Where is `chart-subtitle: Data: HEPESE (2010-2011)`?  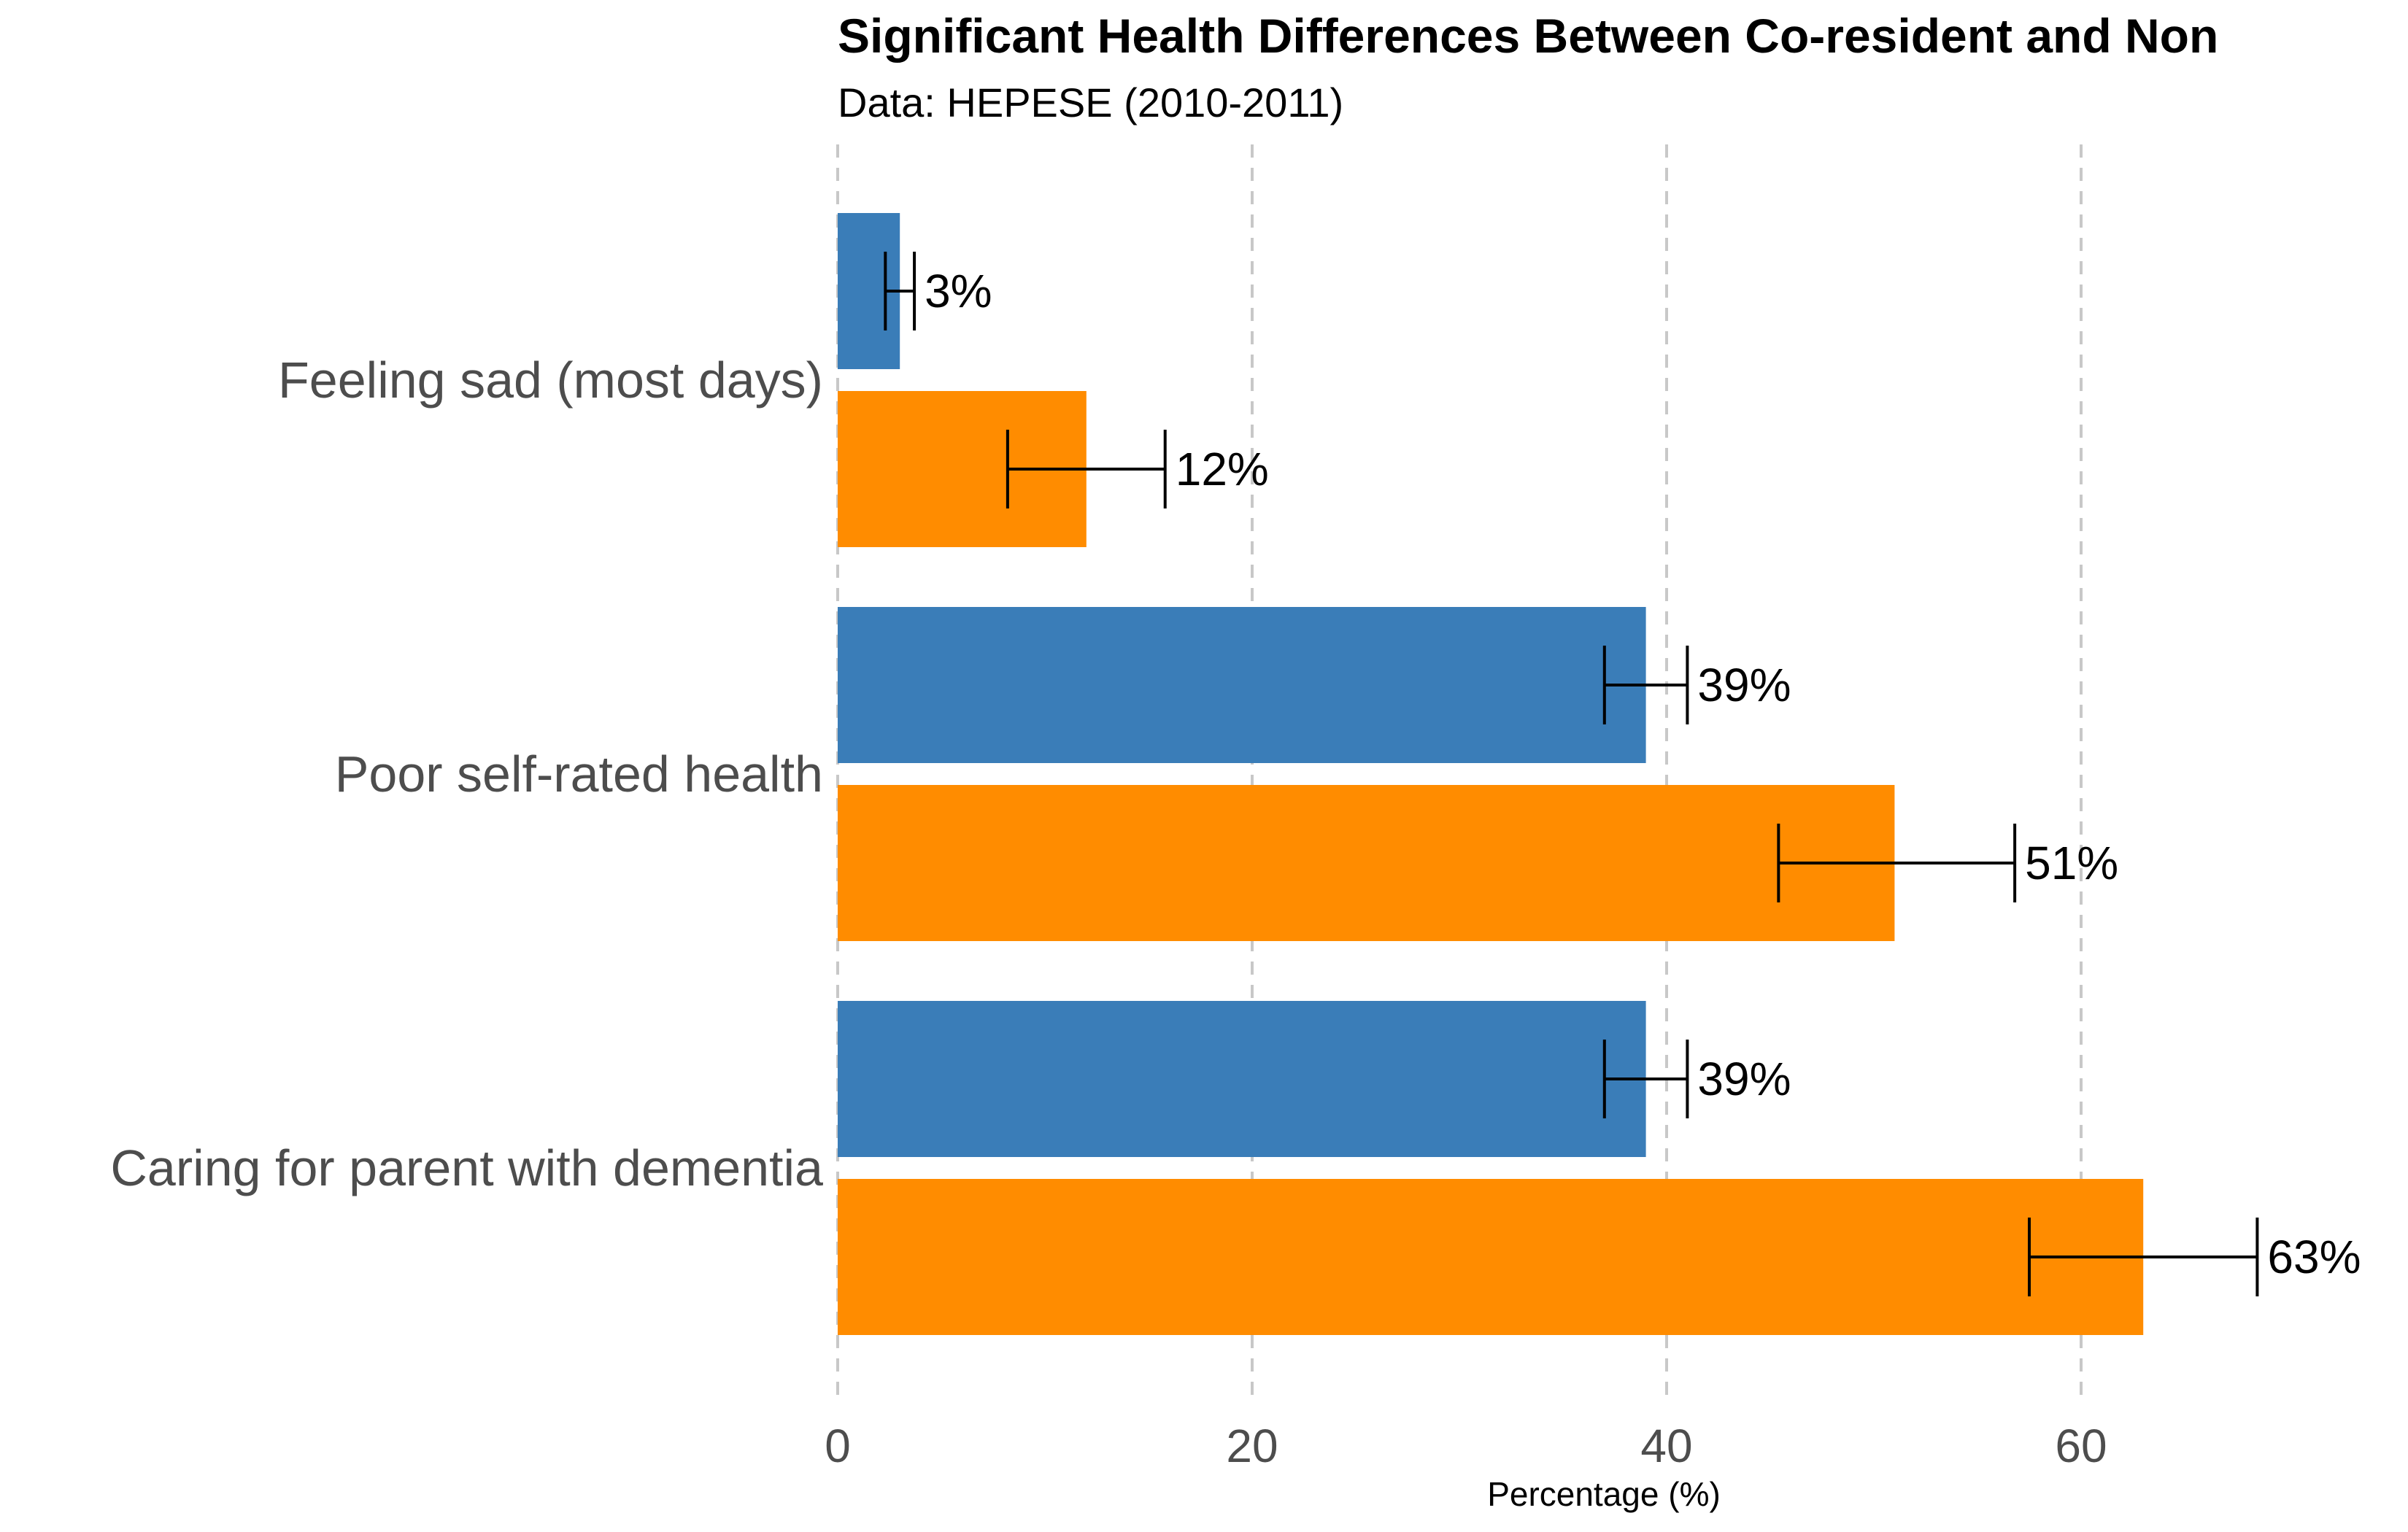
chart-subtitle: Data: HEPESE (2010-2011) is located at coordinates (1090, 103).